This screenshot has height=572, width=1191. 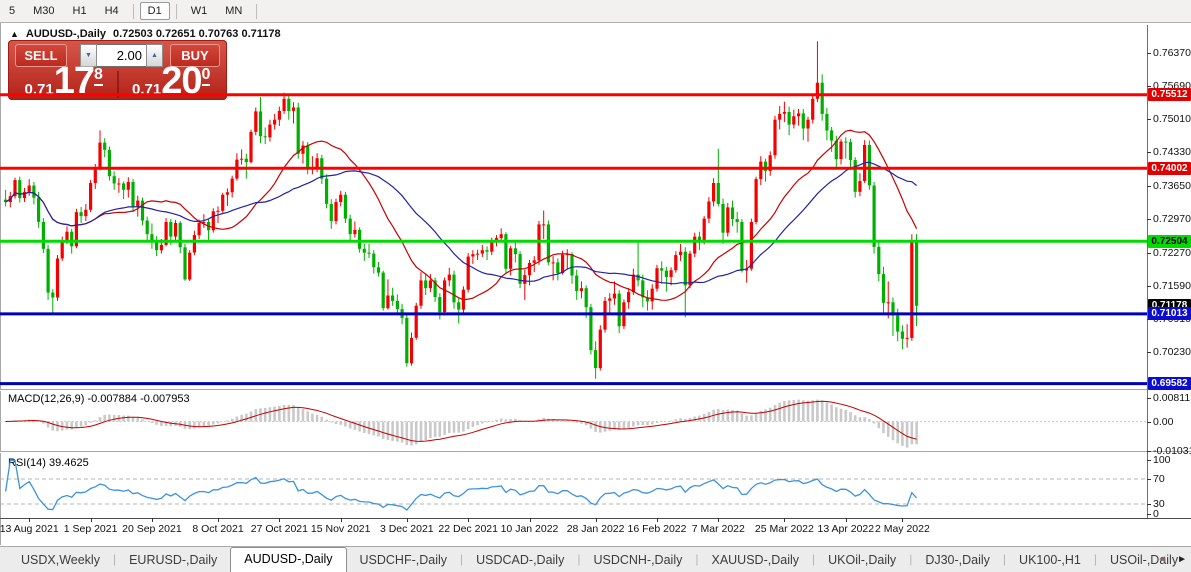 I want to click on bid-price-prefix: 0.71, so click(x=39, y=89).